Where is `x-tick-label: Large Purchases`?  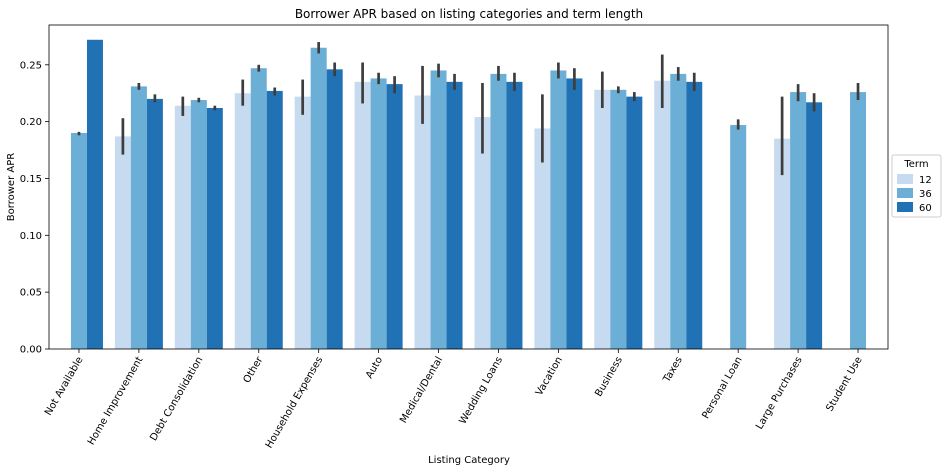 x-tick-label: Large Purchases is located at coordinates (779, 393).